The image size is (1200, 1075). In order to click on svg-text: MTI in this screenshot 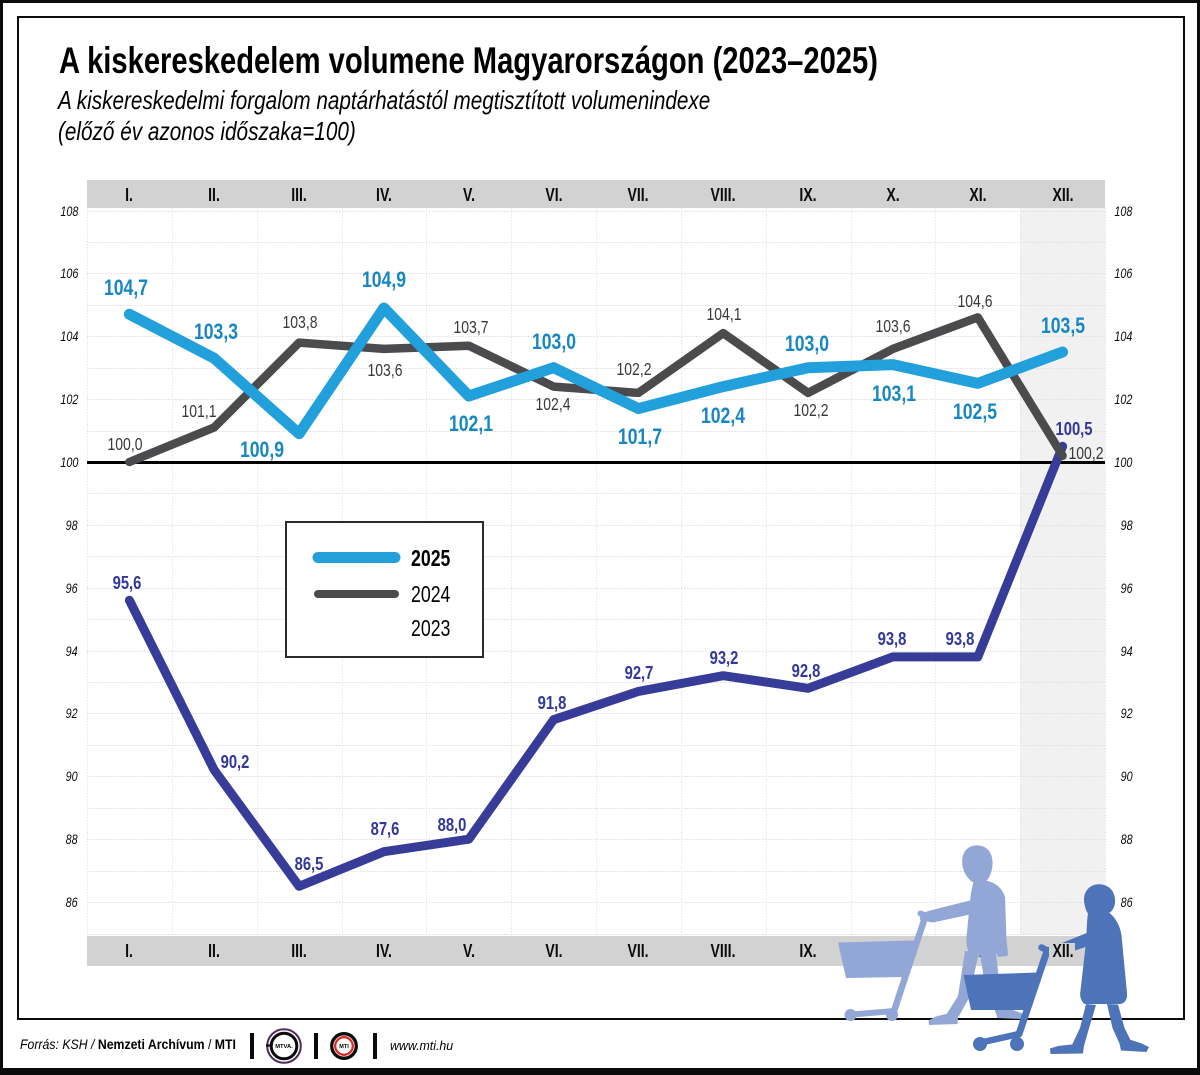, I will do `click(344, 1047)`.